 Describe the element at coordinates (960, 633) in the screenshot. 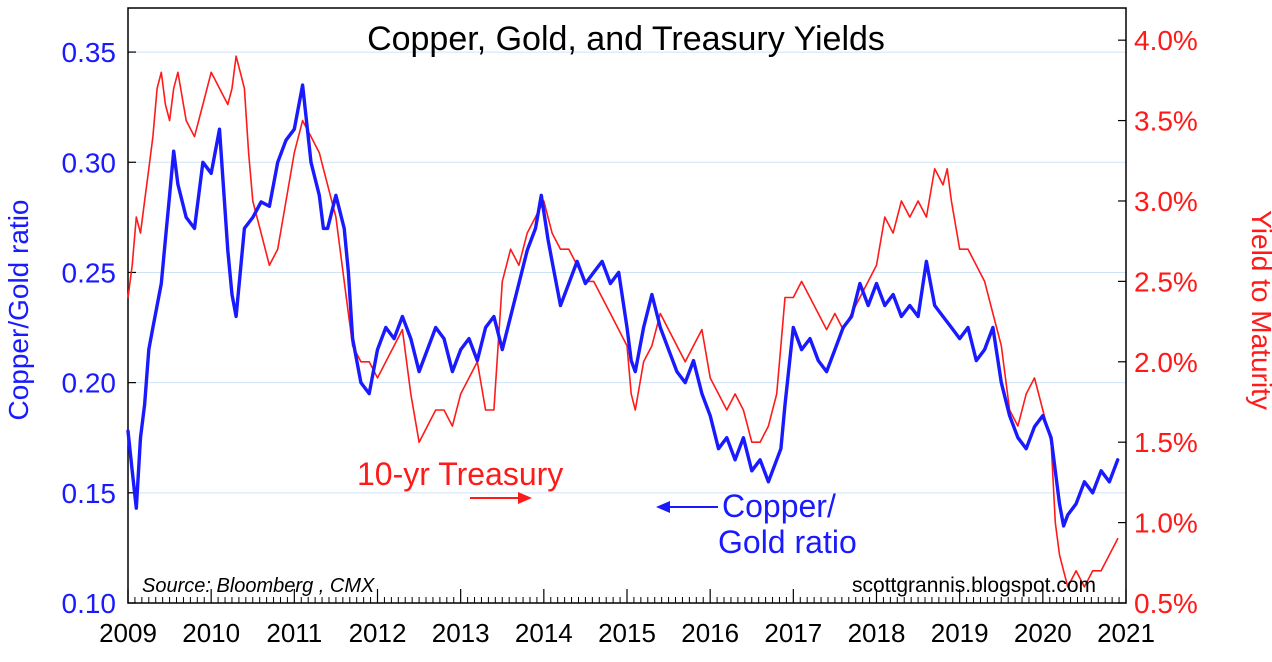

I see `x-tick-label: 2019` at that location.